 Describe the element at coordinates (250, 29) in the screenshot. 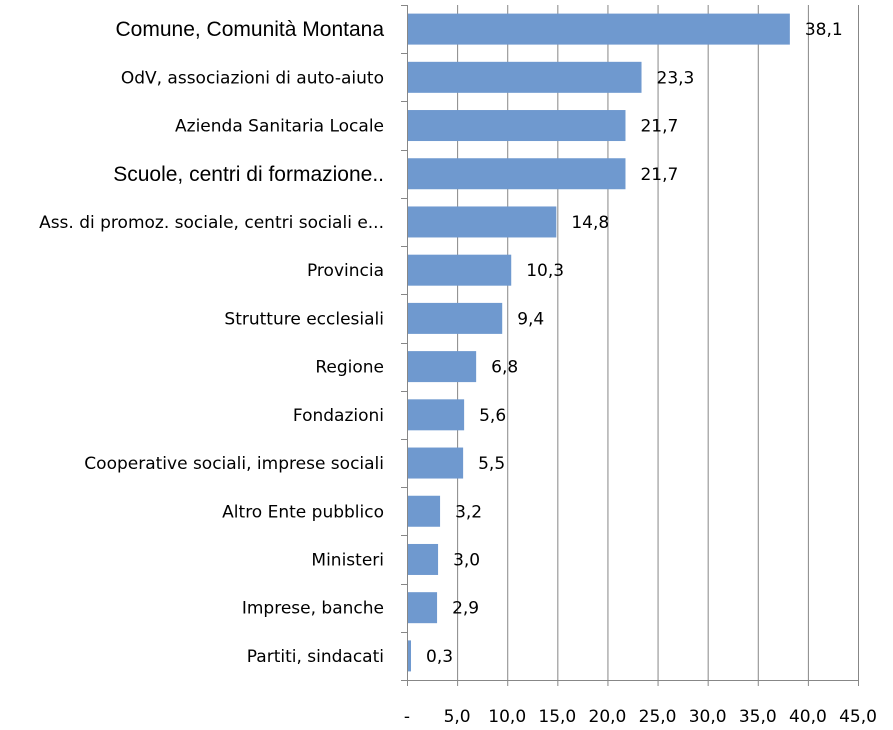

I see `category-label: Comune, Comunità Montana` at that location.